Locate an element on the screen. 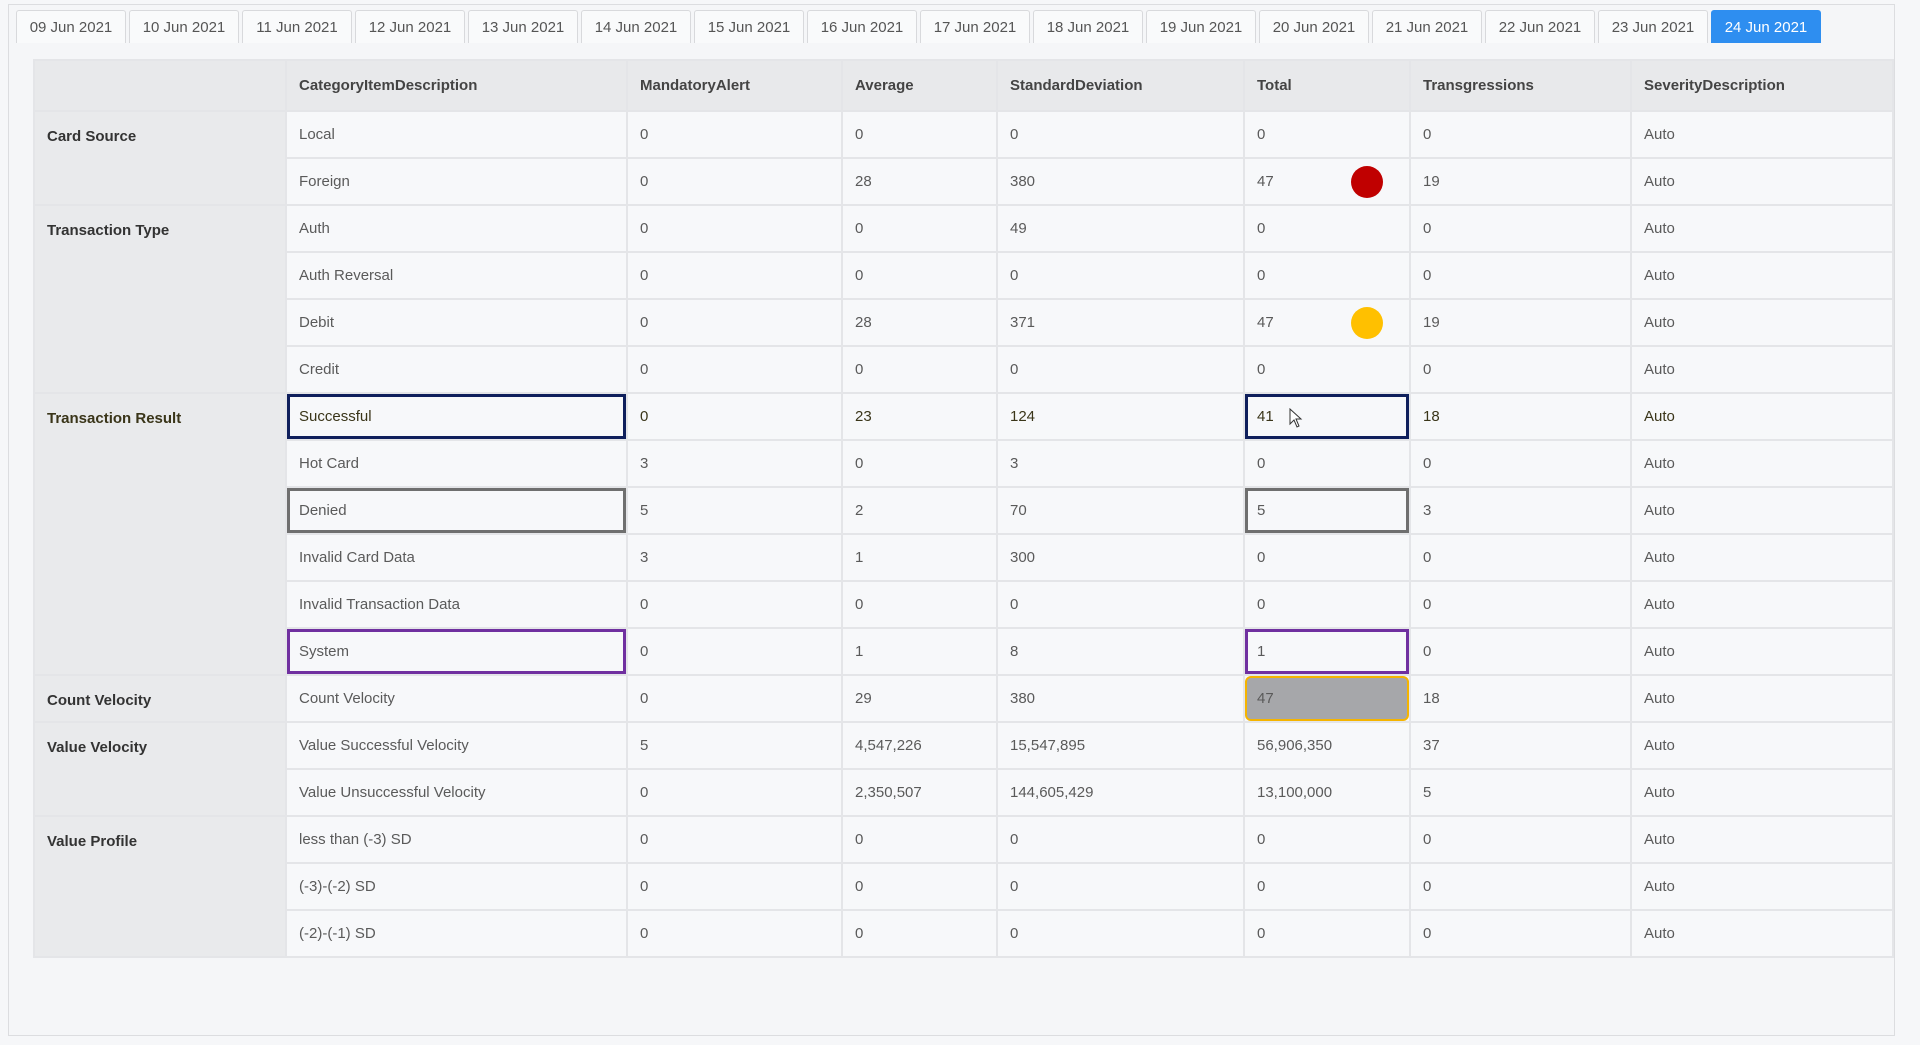  cell-category-item: System is located at coordinates (456, 651).